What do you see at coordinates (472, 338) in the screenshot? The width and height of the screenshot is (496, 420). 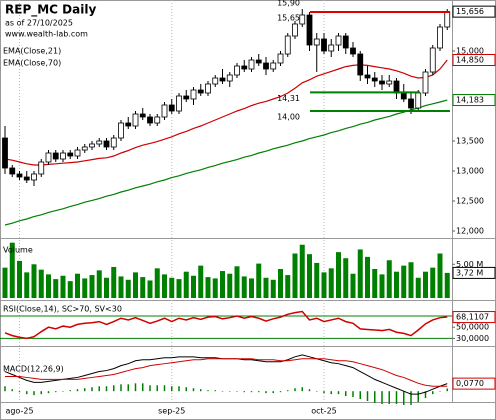 I see `y-tick-label: 30,0000` at bounding box center [472, 338].